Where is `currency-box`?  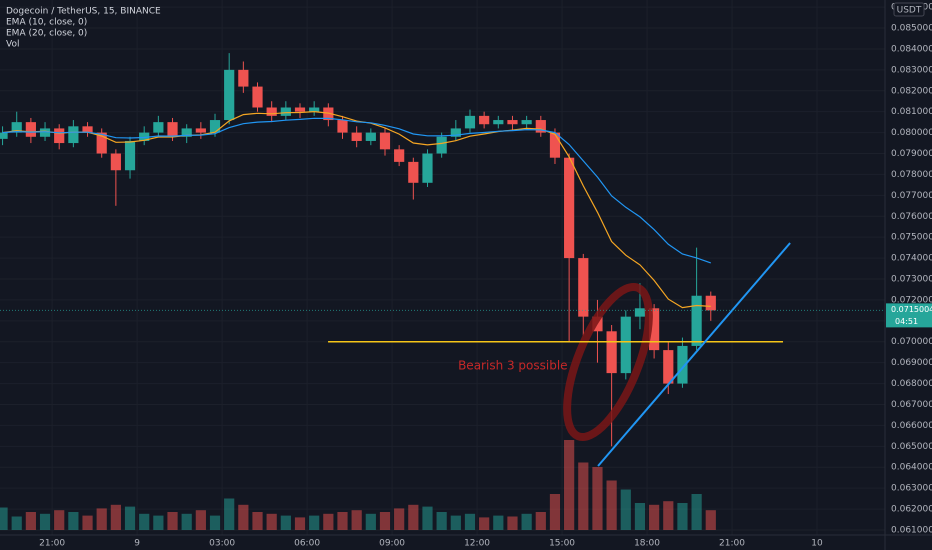 currency-box is located at coordinates (909, 9).